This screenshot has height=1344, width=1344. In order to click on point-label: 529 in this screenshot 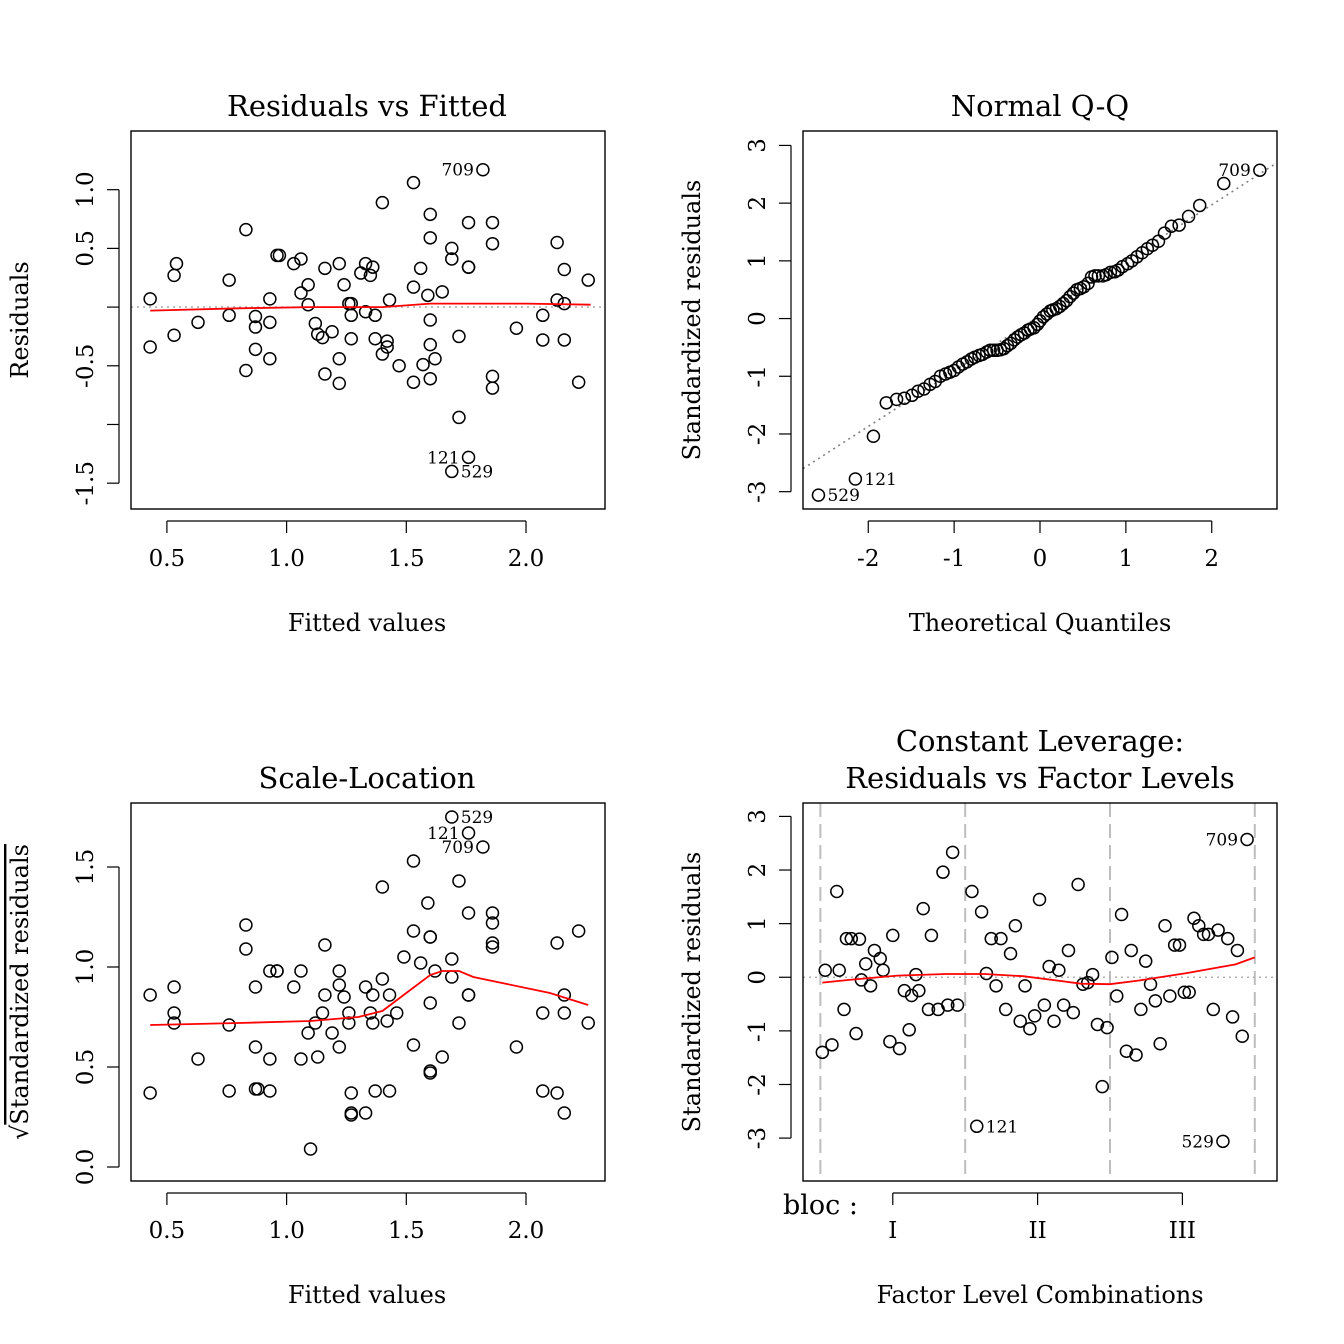, I will do `click(1197, 1142)`.